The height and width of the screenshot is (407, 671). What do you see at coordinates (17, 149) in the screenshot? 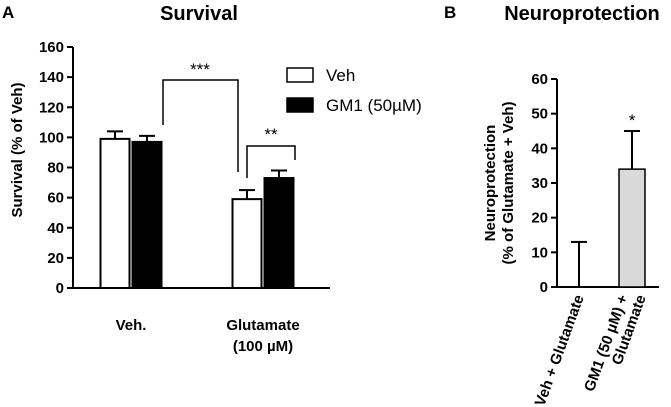
I see `chart-a-ylabel: Survival (% of Veh)` at bounding box center [17, 149].